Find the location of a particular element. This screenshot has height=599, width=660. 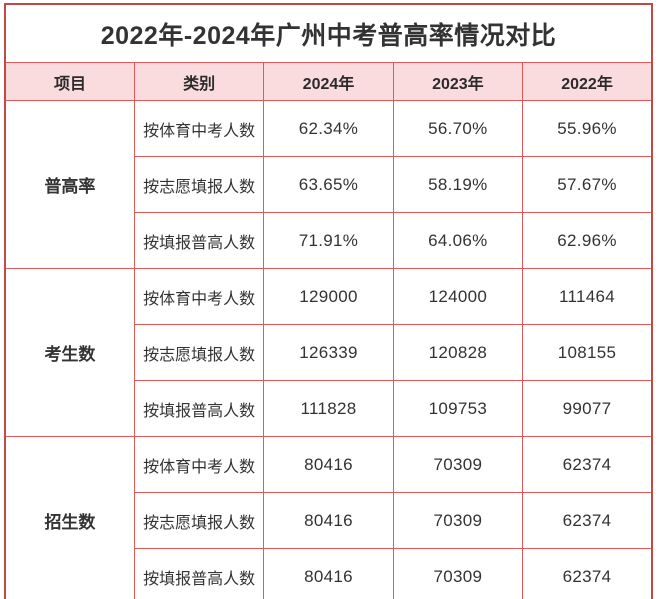

group-label-rate: 普高率 is located at coordinates (69, 184).